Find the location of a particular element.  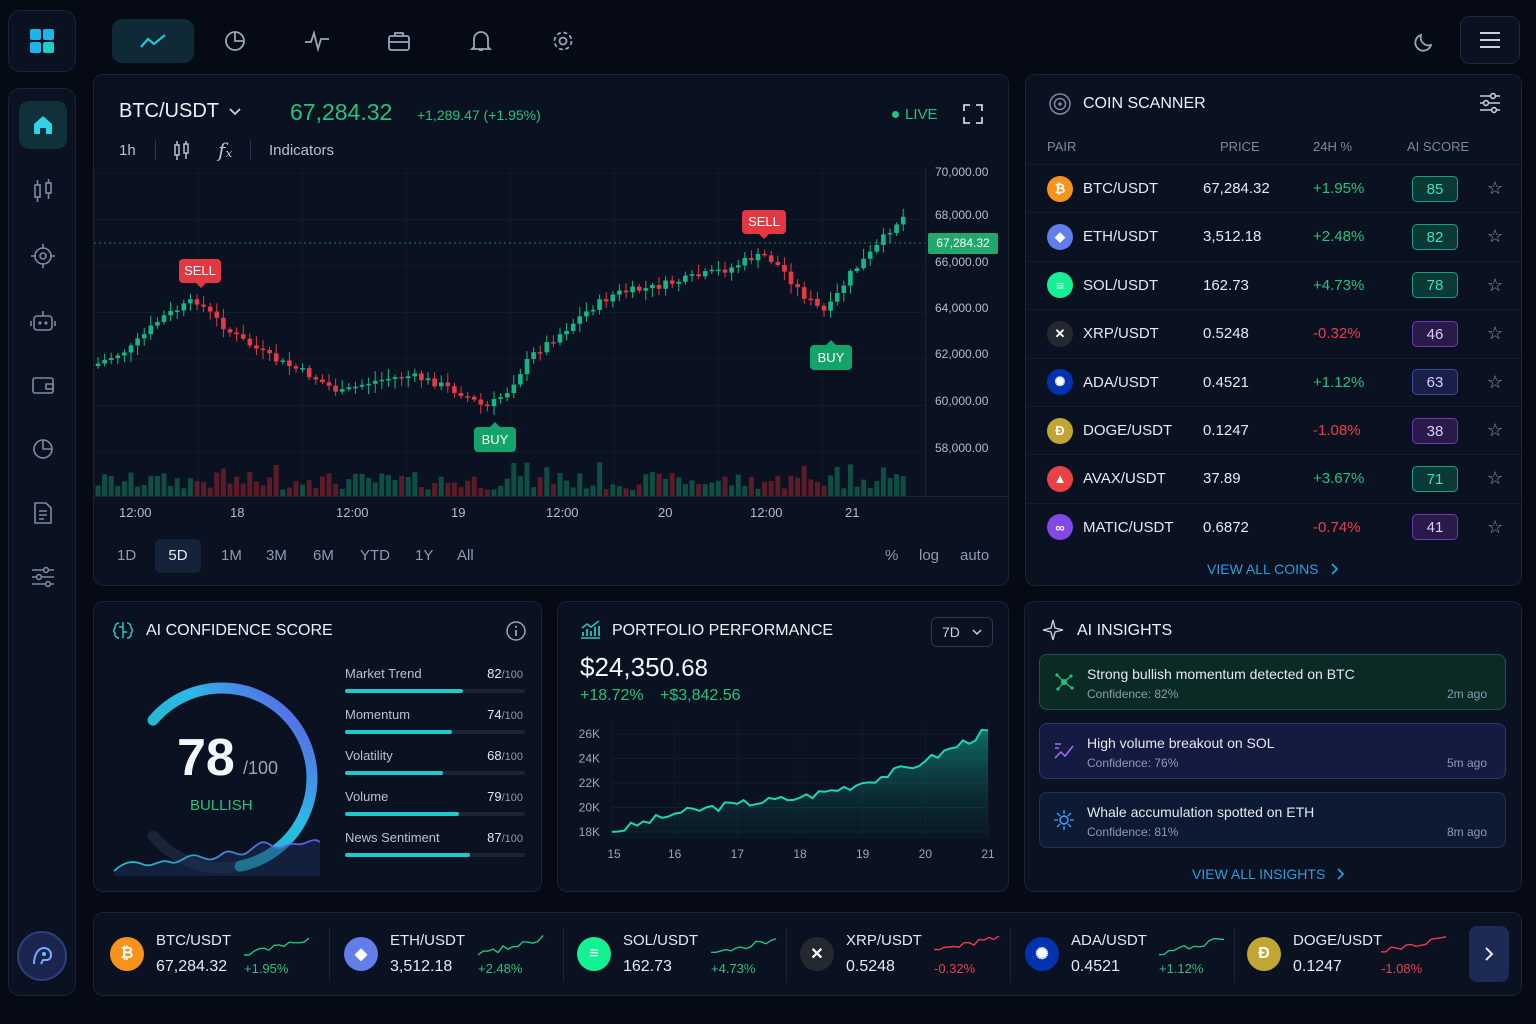

nav-alerts is located at coordinates (481, 41).